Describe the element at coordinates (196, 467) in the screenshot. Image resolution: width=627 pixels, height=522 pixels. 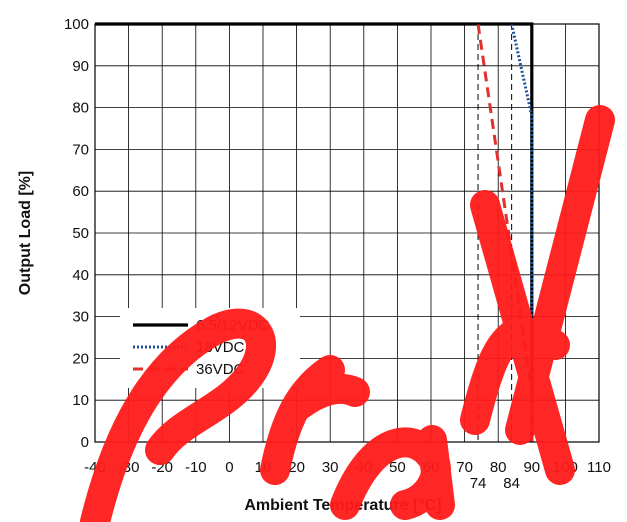
I see `x-tick-label: -10` at that location.